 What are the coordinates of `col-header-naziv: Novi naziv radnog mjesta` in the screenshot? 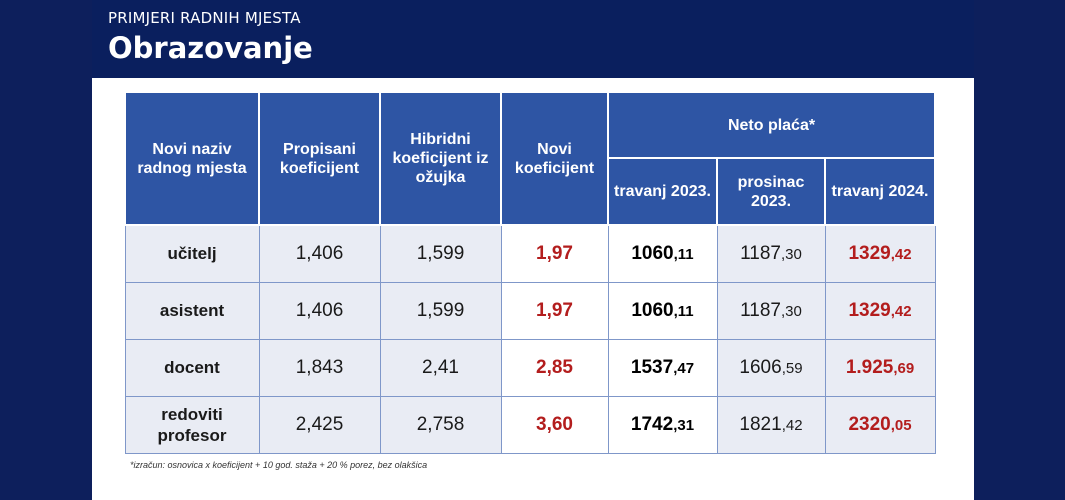 It's located at (192, 158).